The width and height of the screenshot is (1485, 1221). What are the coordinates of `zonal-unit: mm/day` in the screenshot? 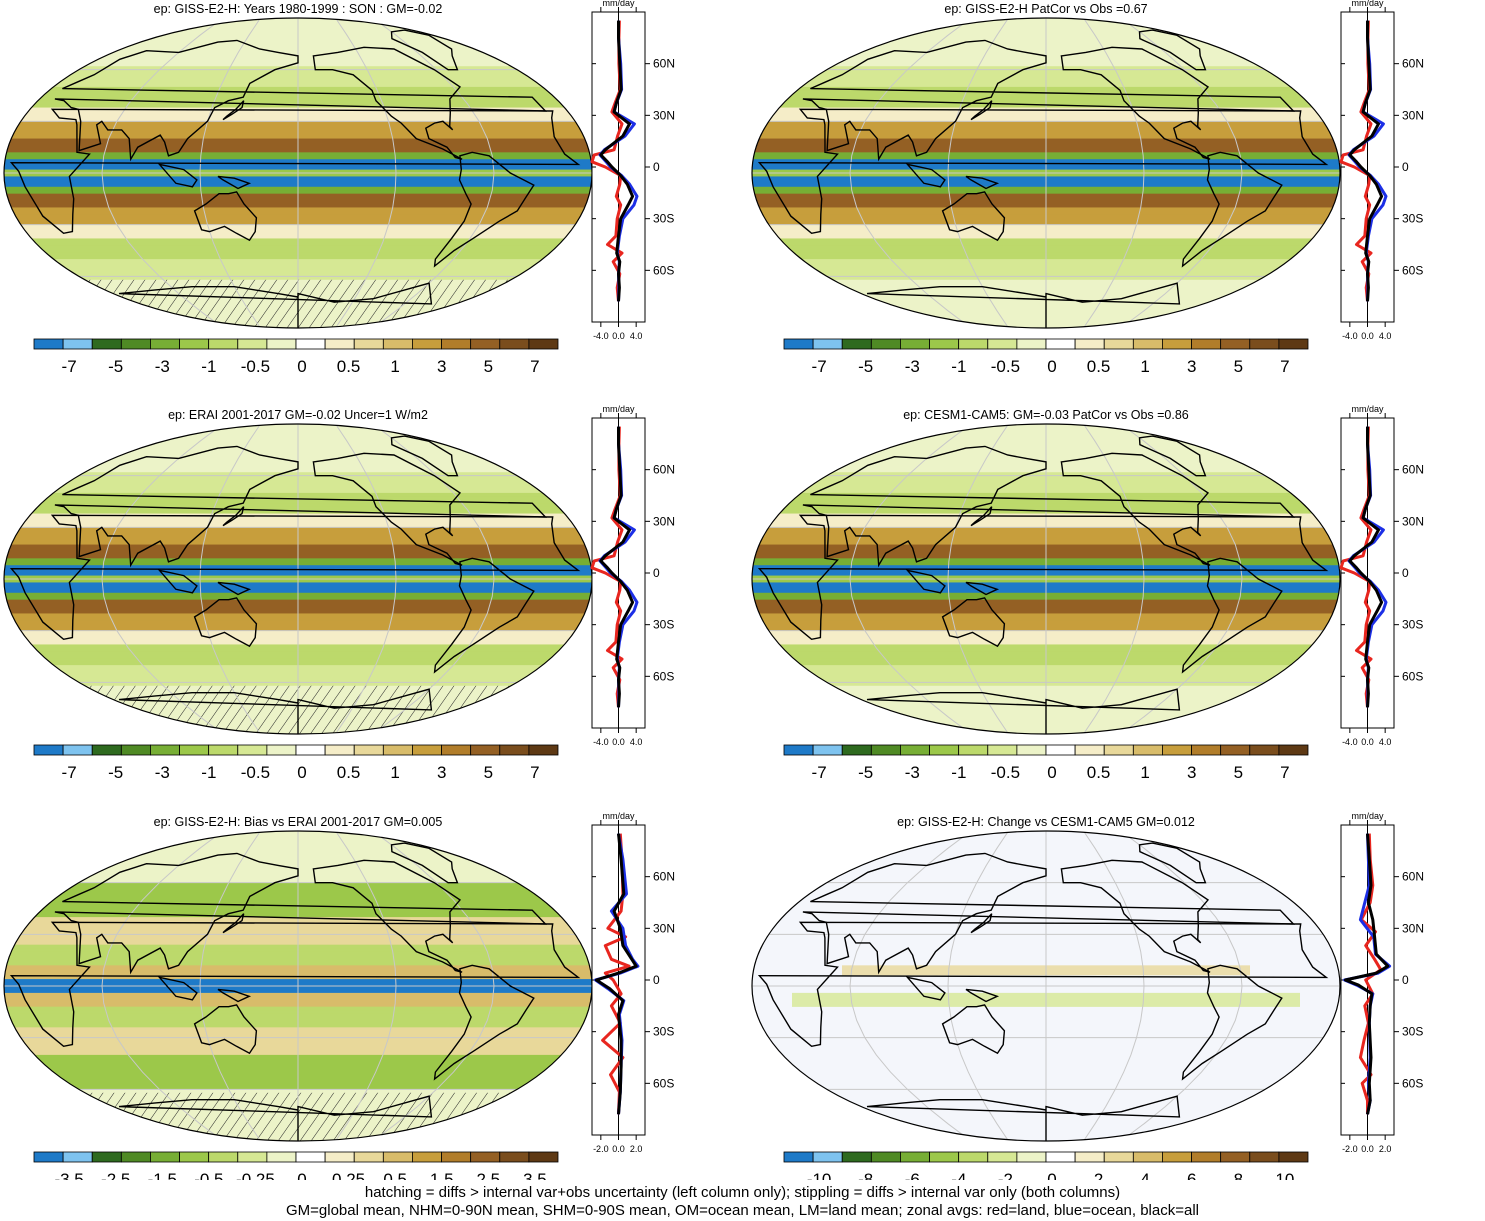 It's located at (618, 409).